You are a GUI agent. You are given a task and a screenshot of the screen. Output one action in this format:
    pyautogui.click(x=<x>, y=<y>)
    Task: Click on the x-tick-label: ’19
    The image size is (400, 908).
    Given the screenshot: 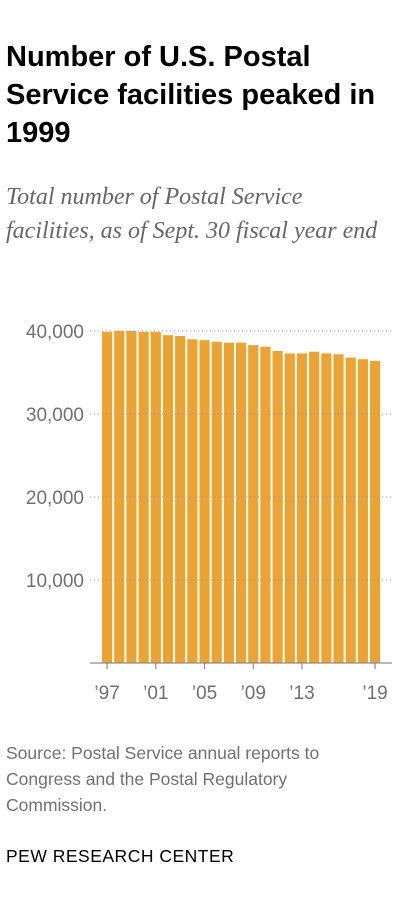 What is the action you would take?
    pyautogui.click(x=374, y=693)
    